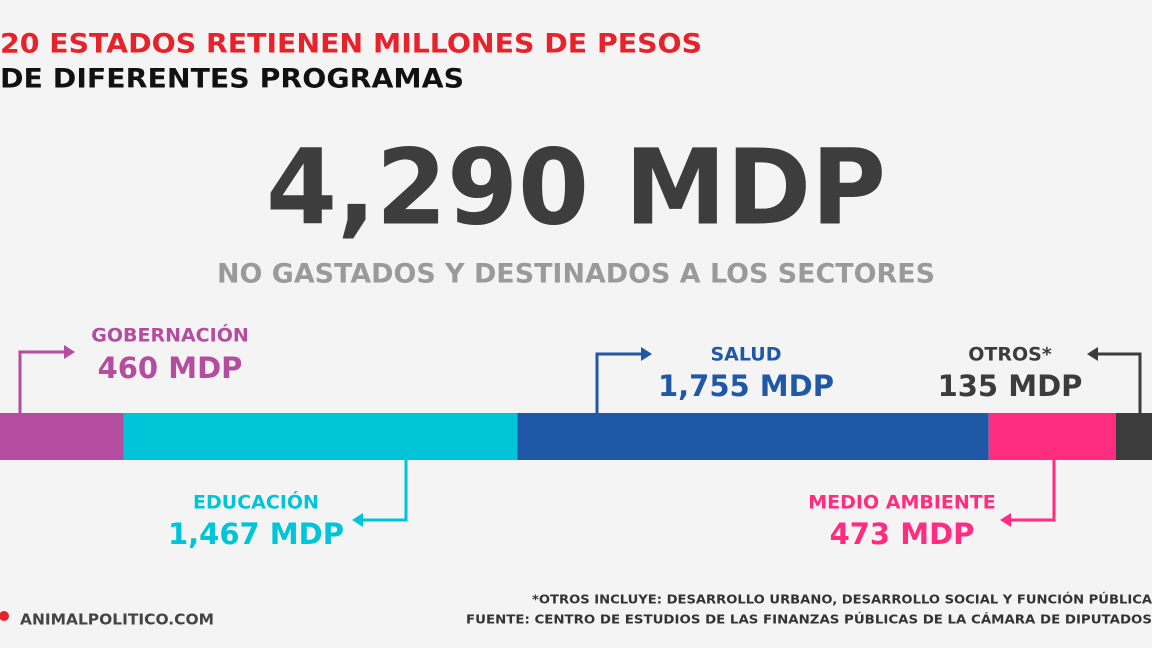 This screenshot has width=1152, height=648. What do you see at coordinates (232, 79) in the screenshot?
I see `title-line-2: DE DIFERENTES PROGRAMAS` at bounding box center [232, 79].